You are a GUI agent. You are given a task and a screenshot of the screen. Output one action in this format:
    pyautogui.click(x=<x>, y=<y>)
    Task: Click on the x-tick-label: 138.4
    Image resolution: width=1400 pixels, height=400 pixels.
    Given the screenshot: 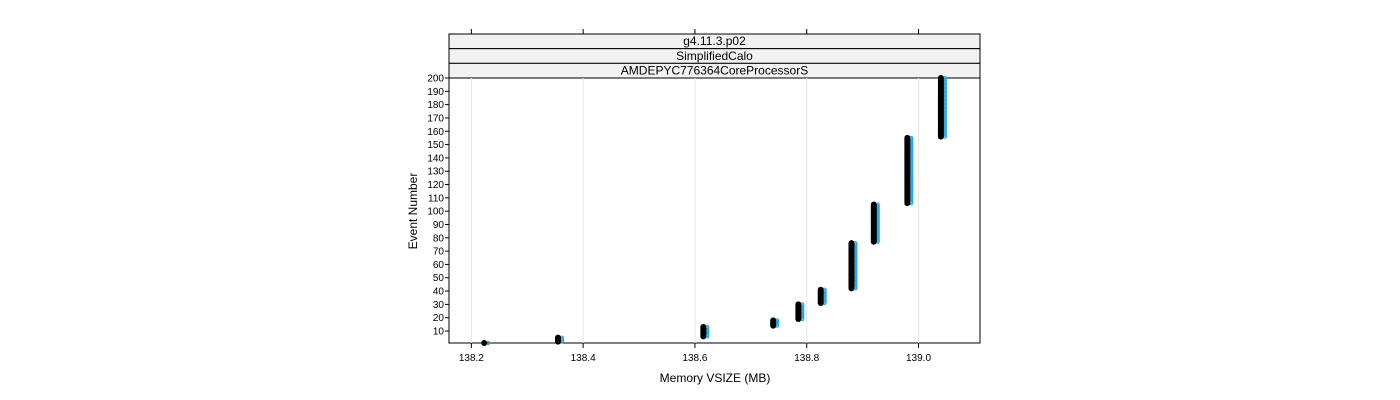 What is the action you would take?
    pyautogui.click(x=583, y=358)
    